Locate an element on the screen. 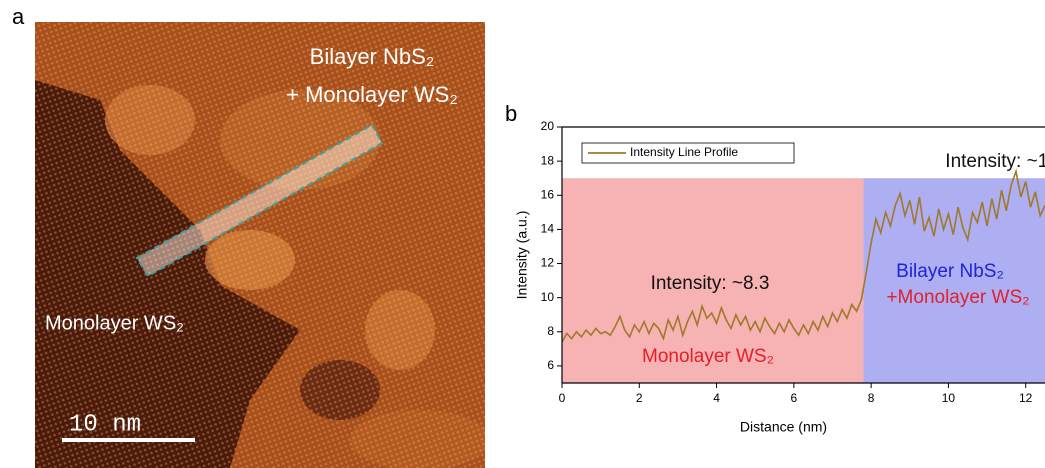 Image resolution: width=1045 pixels, height=468 pixels. x-axis-label: Distance (nm) is located at coordinates (783, 427).